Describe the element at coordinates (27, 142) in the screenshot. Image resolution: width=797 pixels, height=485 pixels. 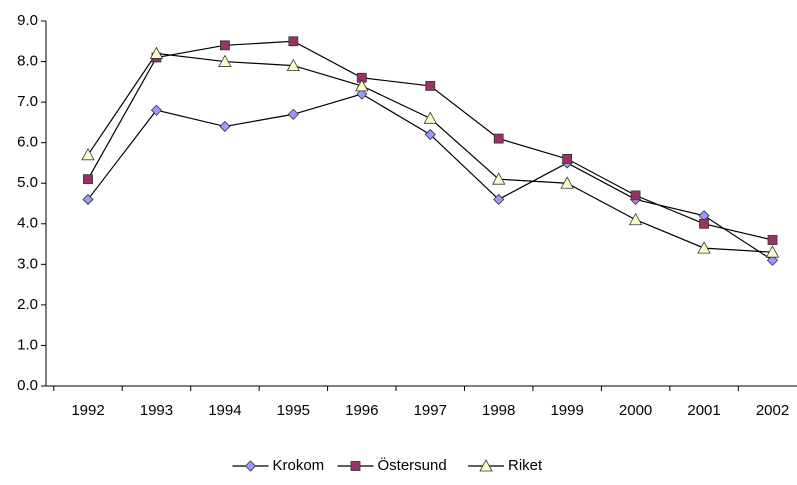
I see `y-tick-label: 6.0` at that location.